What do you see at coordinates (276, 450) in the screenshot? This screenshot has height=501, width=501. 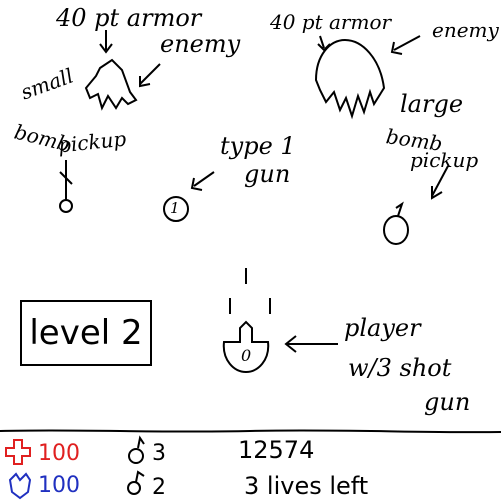 I see `score-value: 12574` at bounding box center [276, 450].